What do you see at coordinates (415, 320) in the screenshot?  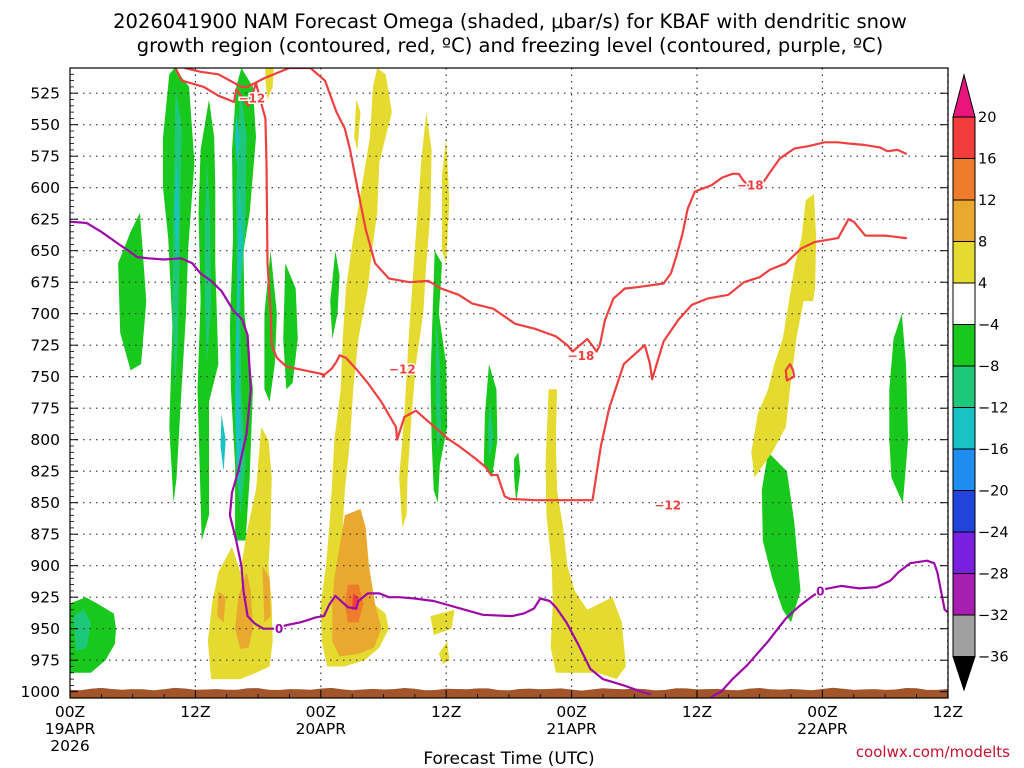 I see `omega-region-rise-b` at bounding box center [415, 320].